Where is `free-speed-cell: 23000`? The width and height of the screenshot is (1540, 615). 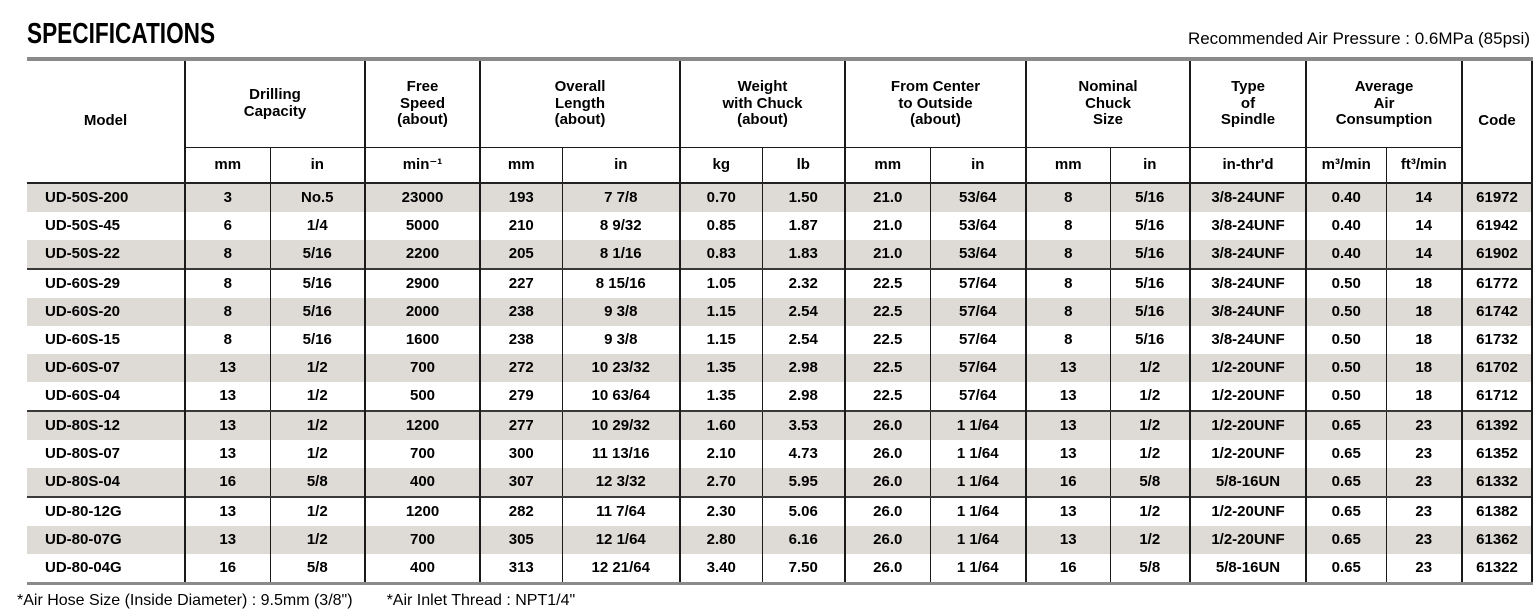 free-speed-cell: 23000 is located at coordinates (423, 197).